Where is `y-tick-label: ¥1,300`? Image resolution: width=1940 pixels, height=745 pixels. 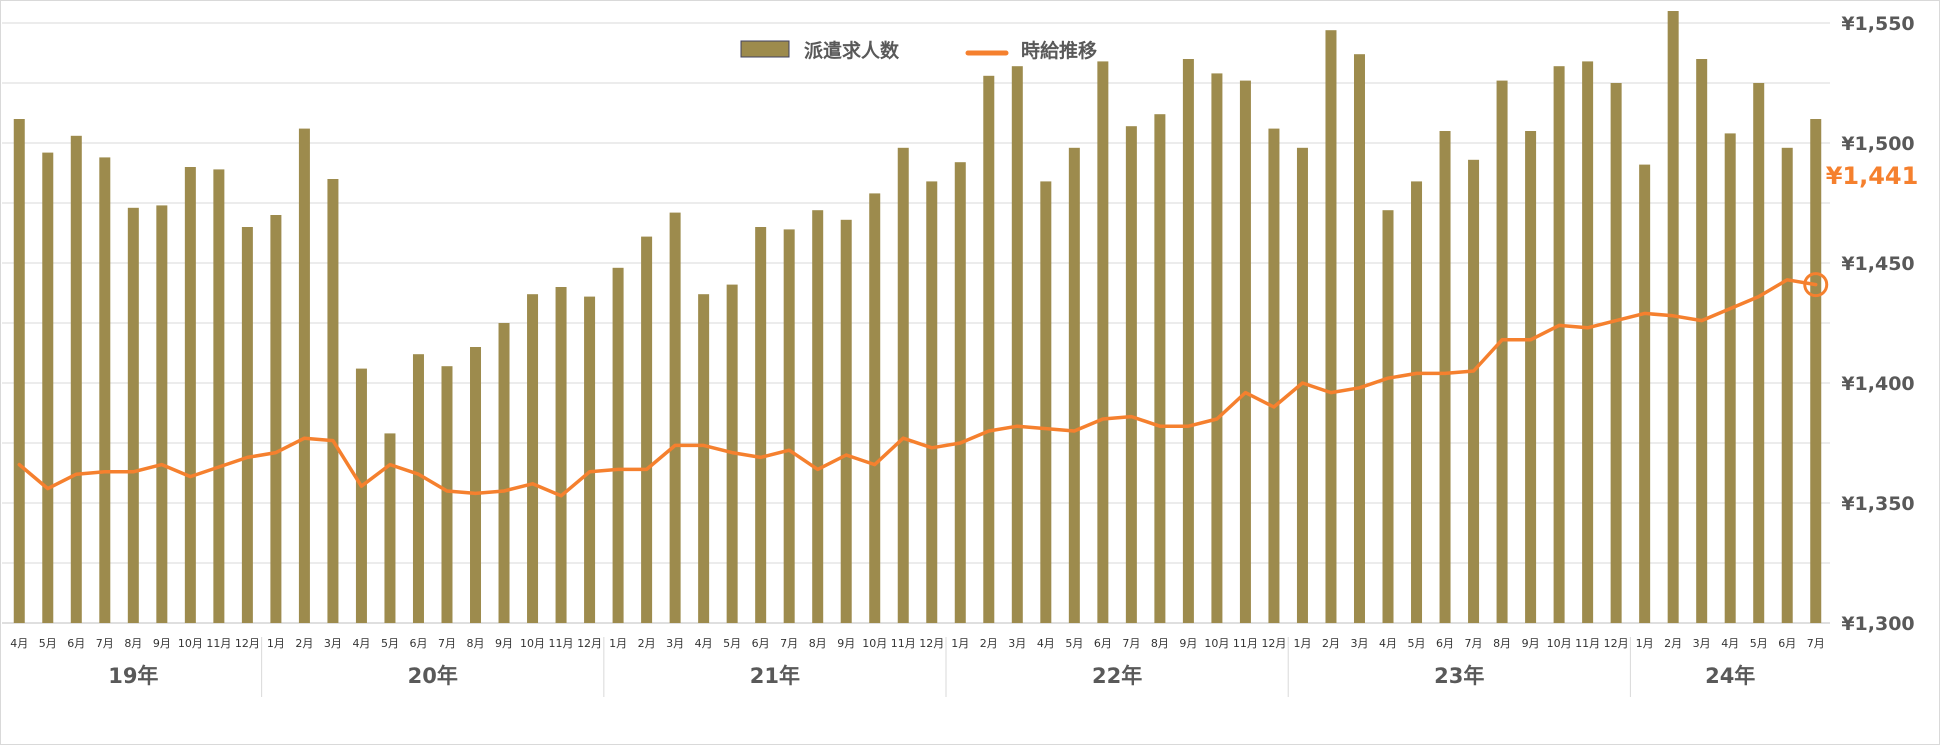
y-tick-label: ¥1,300 is located at coordinates (1877, 624).